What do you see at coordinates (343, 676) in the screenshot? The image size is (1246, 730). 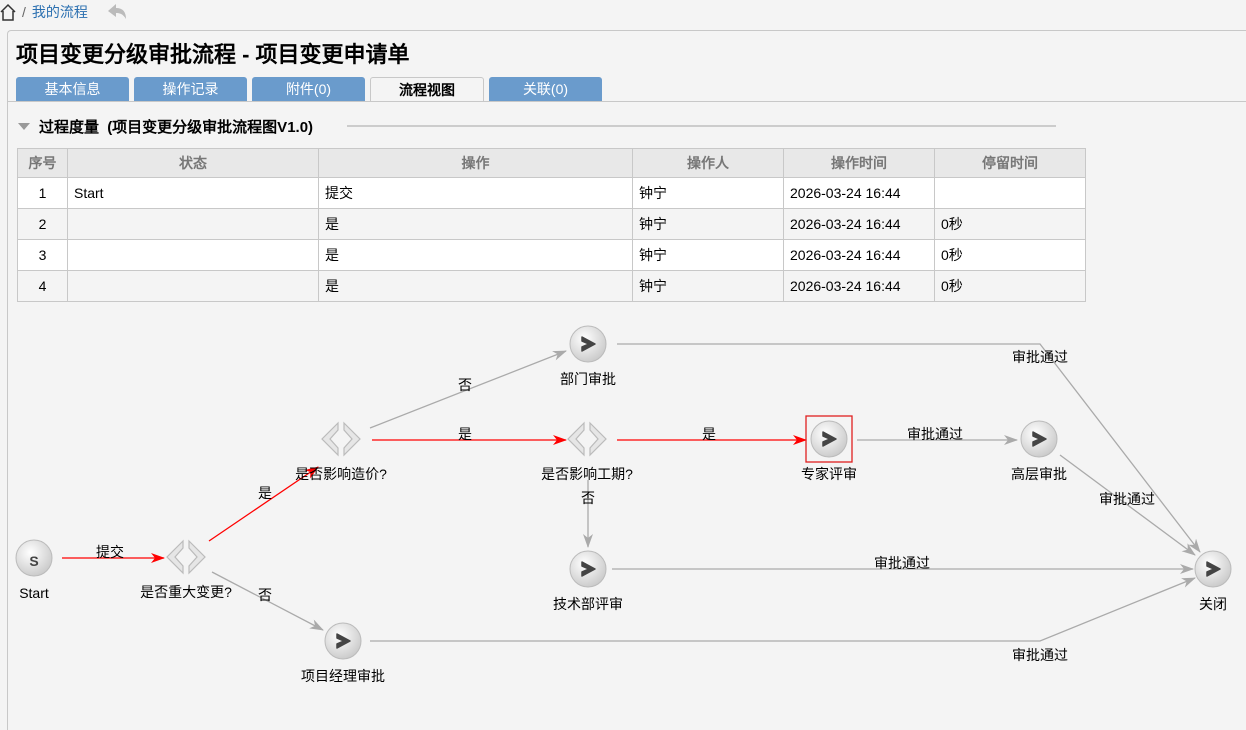 I see `node-label: 项目经理审批` at bounding box center [343, 676].